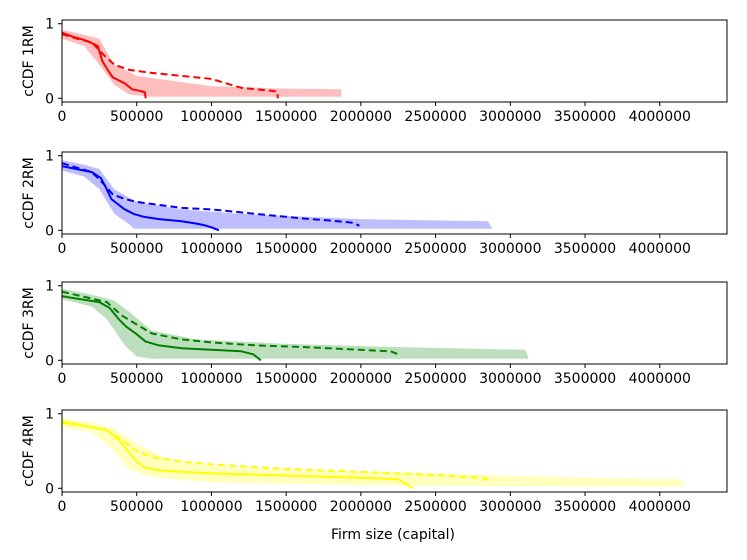 Image resolution: width=747 pixels, height=560 pixels. Describe the element at coordinates (29, 322) in the screenshot. I see `y-axis-label: cCDF 3RM` at that location.